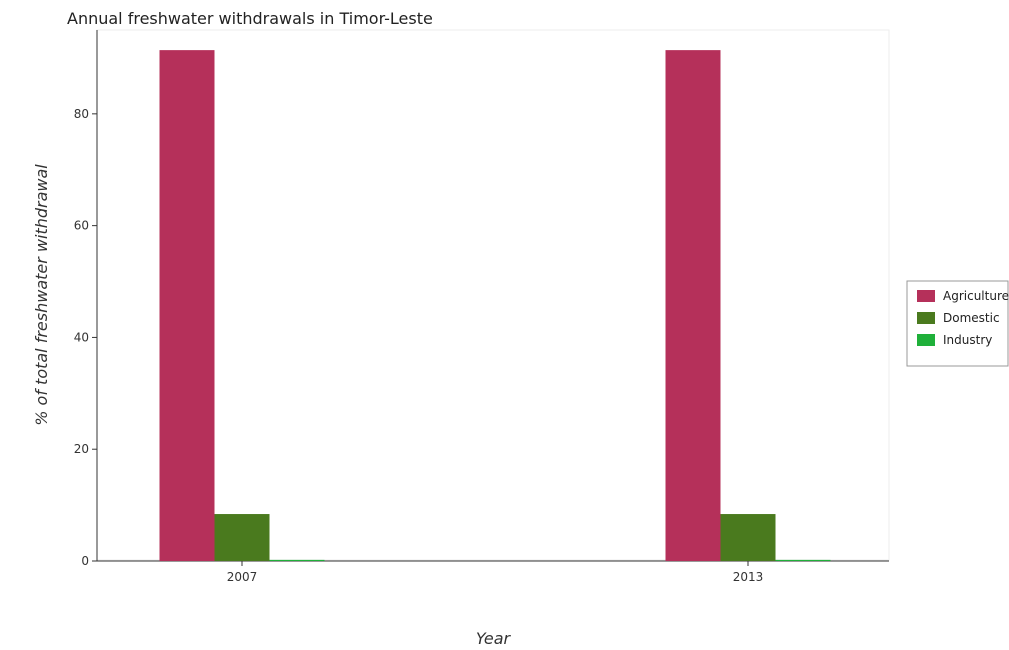 The image size is (1009, 650). Describe the element at coordinates (85, 561) in the screenshot. I see `y-tick-label: 0` at that location.